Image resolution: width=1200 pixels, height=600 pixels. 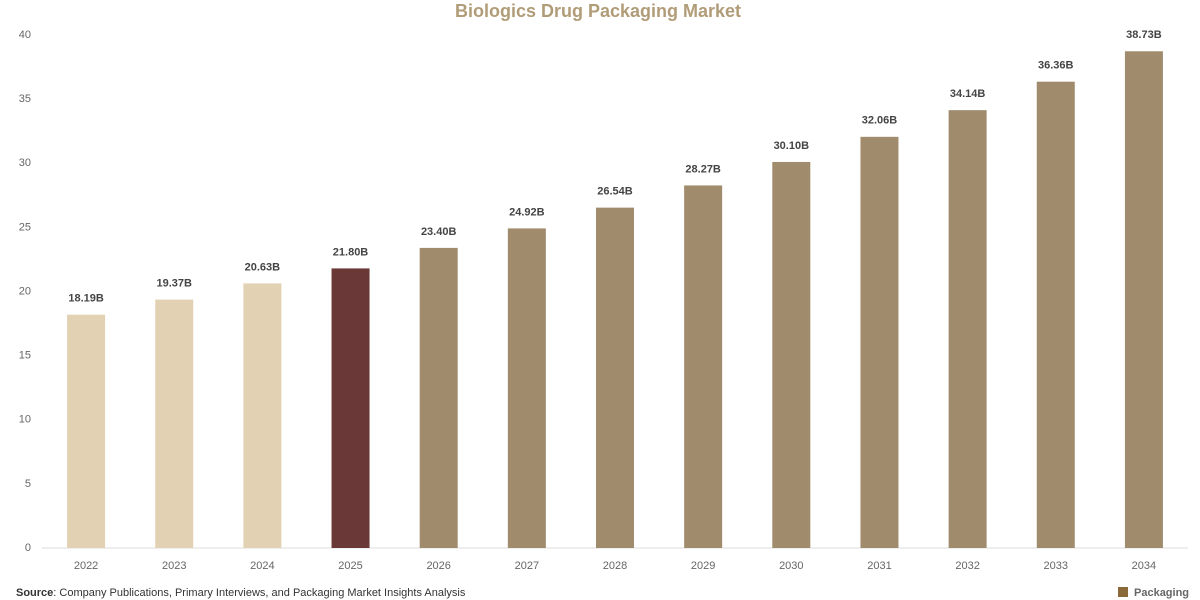 I want to click on y-tick-label: 20, so click(x=25, y=291).